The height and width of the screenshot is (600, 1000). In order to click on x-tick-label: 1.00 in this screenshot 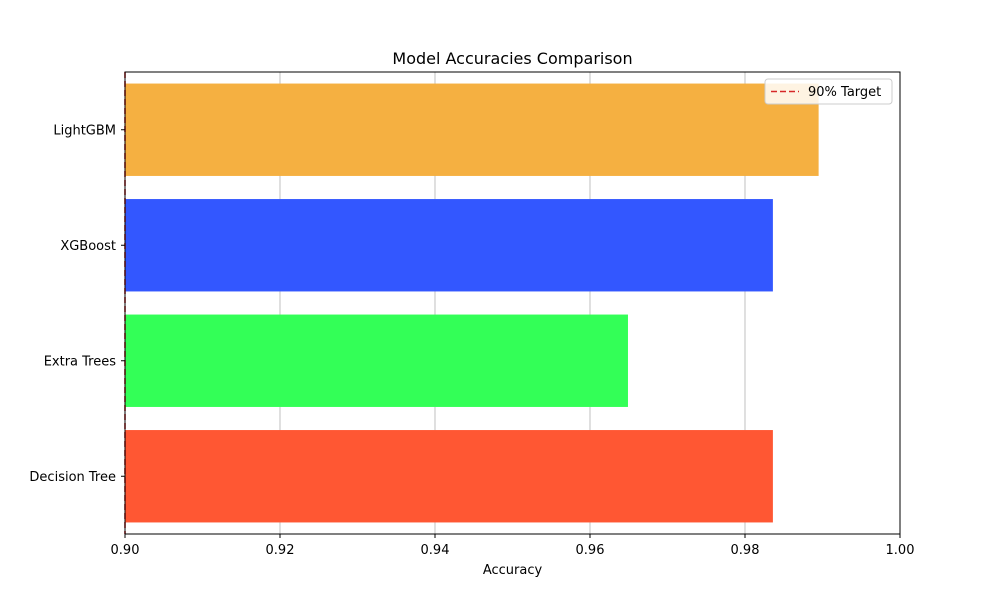, I will do `click(900, 550)`.